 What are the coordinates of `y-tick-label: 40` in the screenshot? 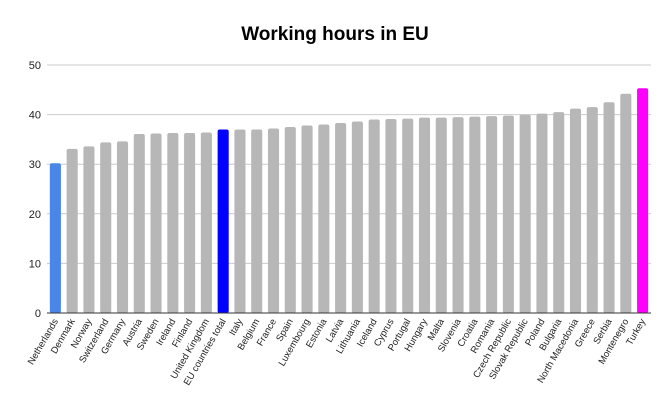 It's located at (35, 116).